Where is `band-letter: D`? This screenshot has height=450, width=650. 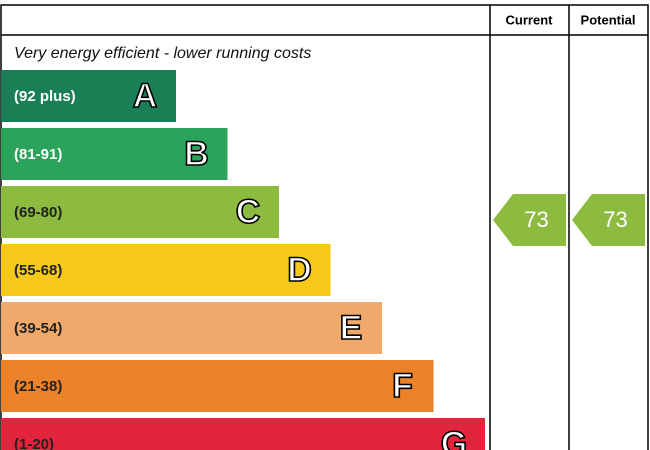
band-letter: D is located at coordinates (299, 270).